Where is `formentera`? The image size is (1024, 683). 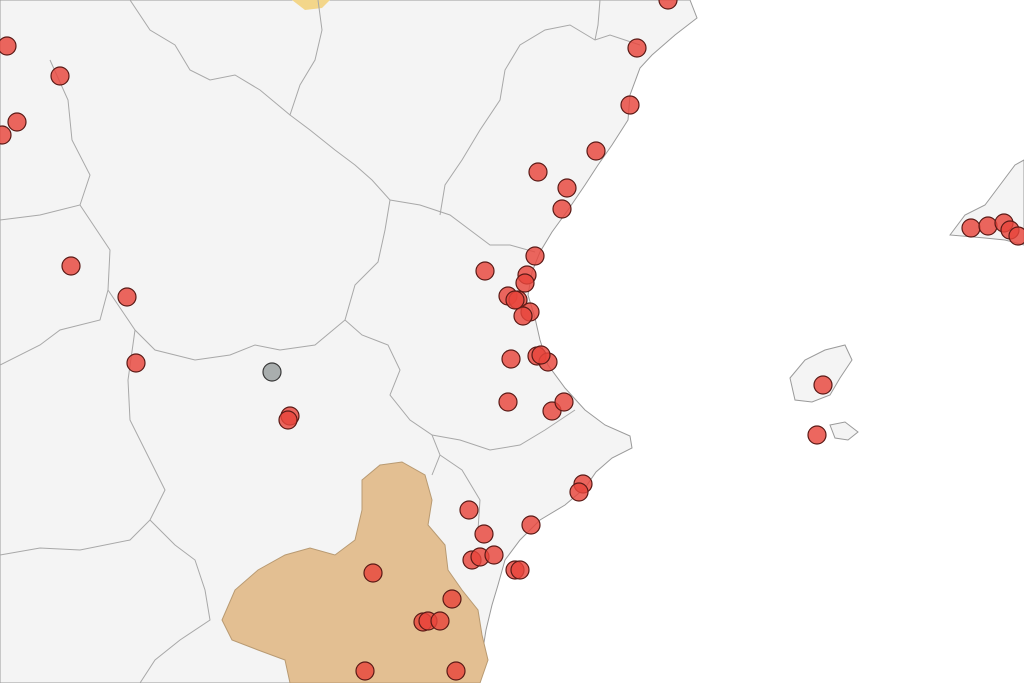
formentera is located at coordinates (844, 431).